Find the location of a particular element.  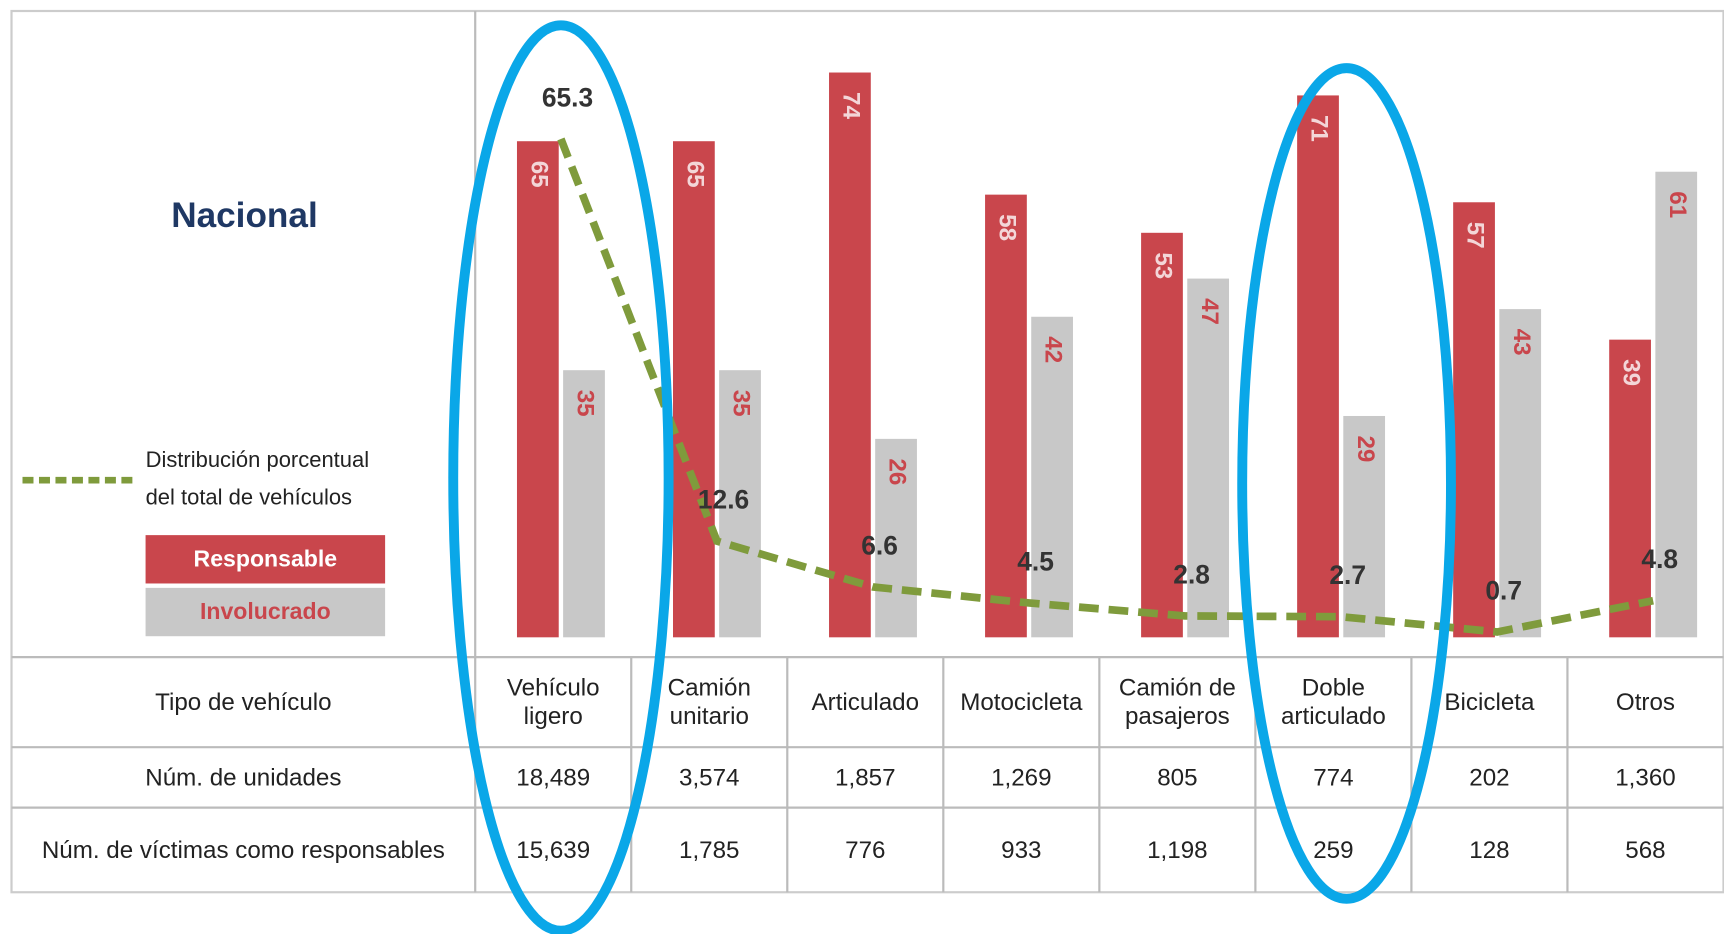

table-cell-box: 128 is located at coordinates (1489, 849).